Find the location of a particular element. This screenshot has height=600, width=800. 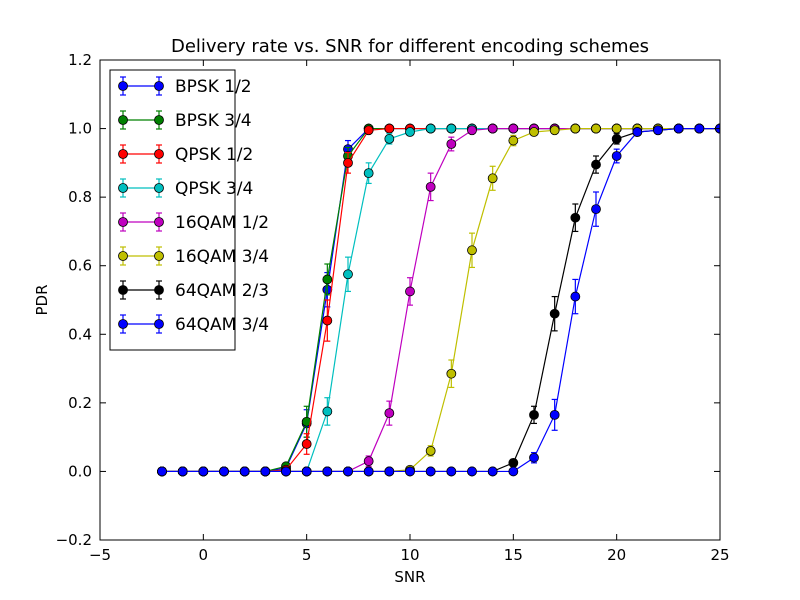

x-tick-label: 5 is located at coordinates (307, 555).